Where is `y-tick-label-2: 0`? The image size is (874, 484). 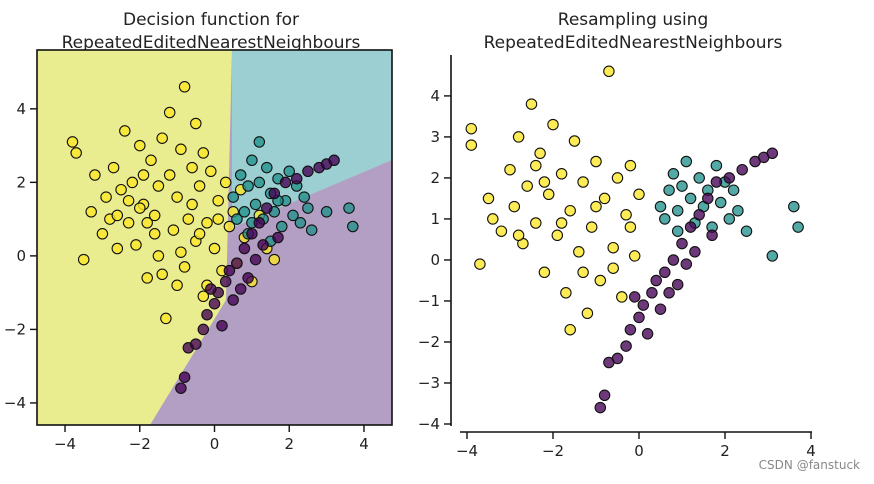 y-tick-label-2: 0 is located at coordinates (21, 256).